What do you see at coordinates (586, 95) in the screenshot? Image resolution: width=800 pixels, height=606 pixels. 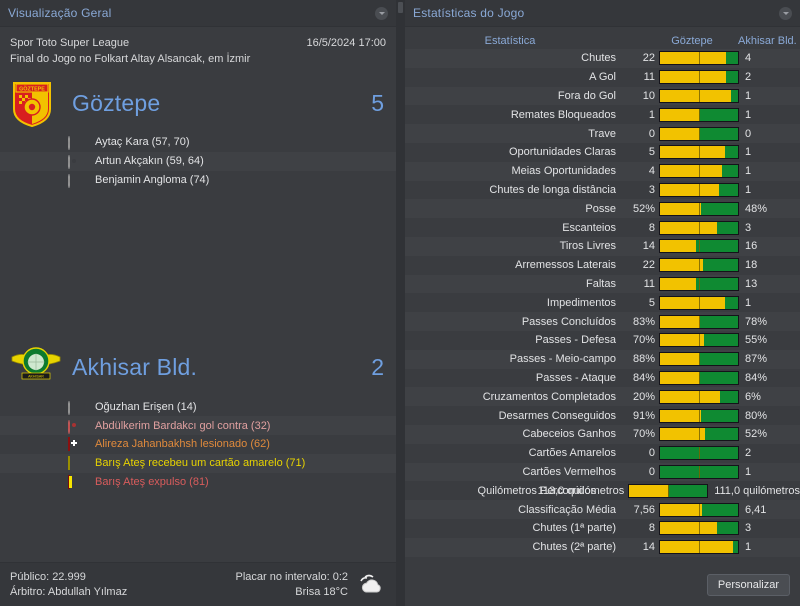 I see `stat-label: Fora do Gol` at bounding box center [586, 95].